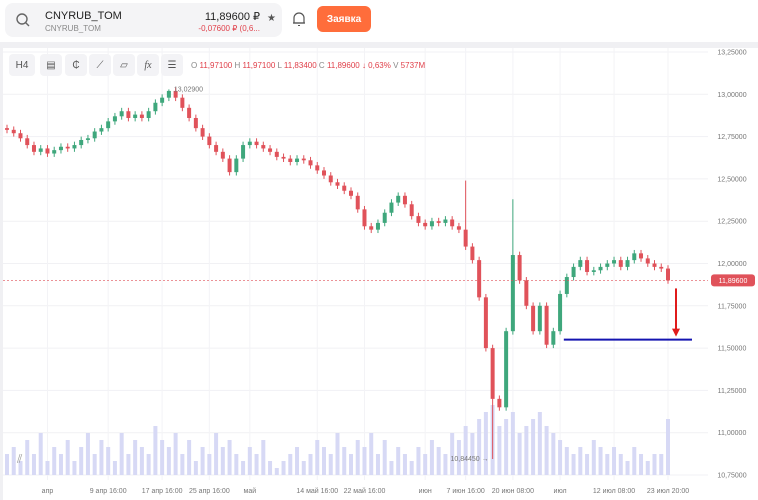  I want to click on change-value: ↓ 0,63%, so click(376, 65).